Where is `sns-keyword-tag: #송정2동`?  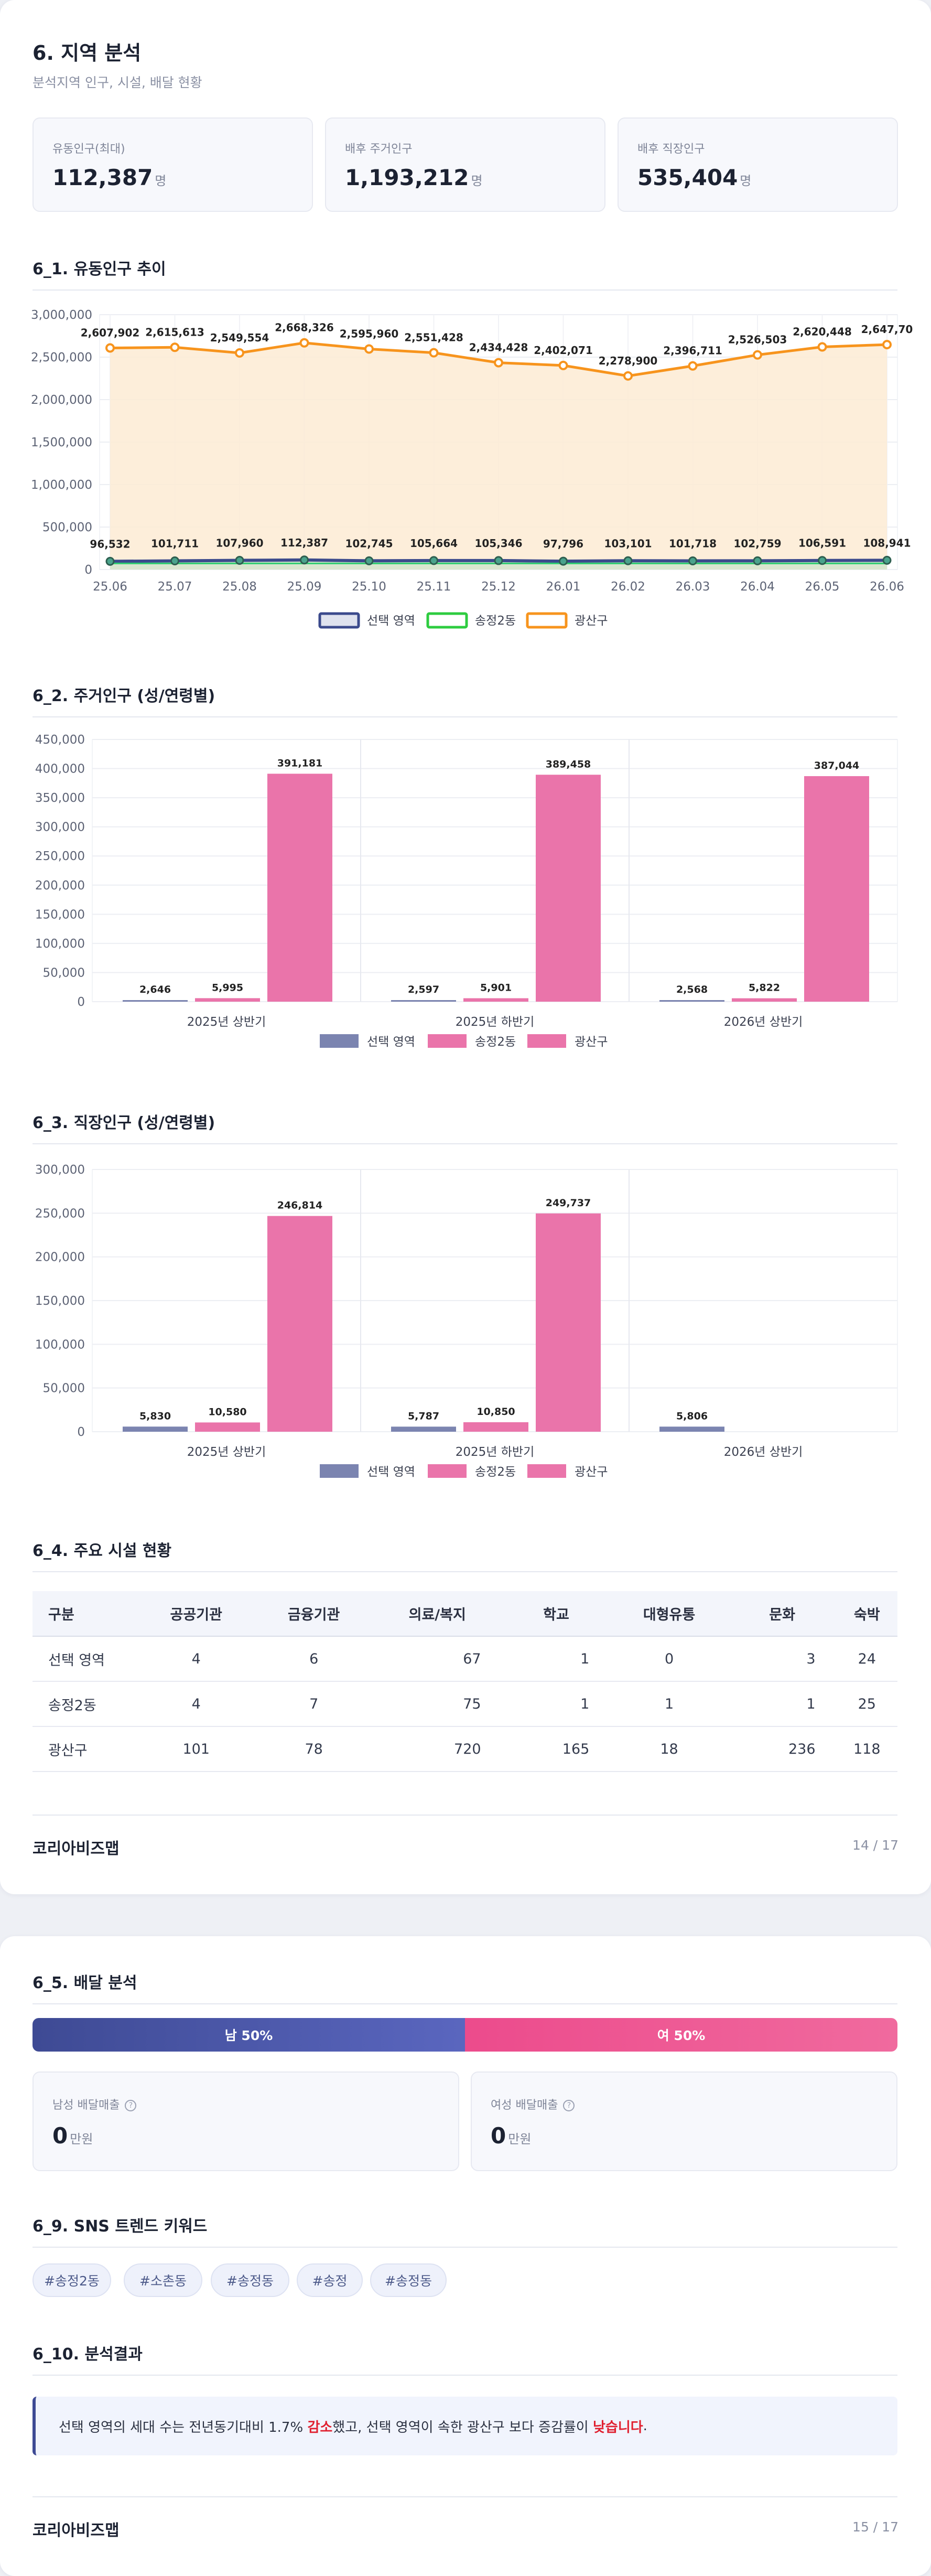 sns-keyword-tag: #송정2동 is located at coordinates (72, 2280).